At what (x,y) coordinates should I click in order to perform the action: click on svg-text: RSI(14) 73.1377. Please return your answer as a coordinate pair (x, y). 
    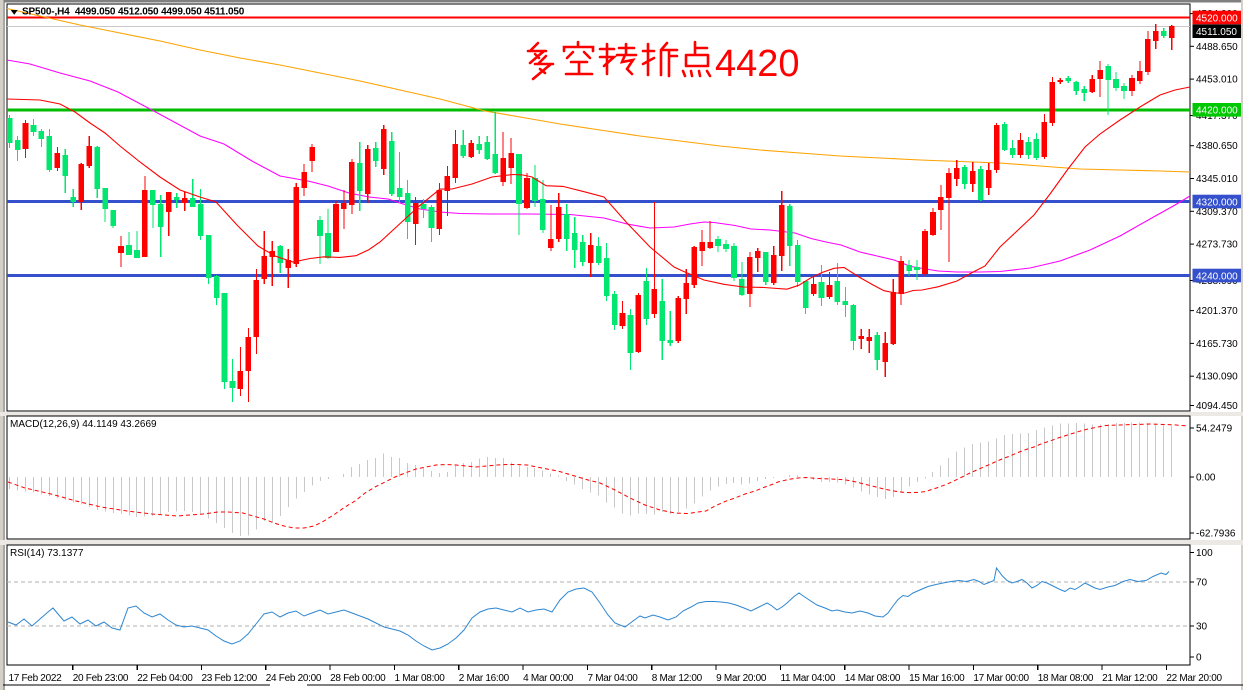
    Looking at the image, I should click on (47, 553).